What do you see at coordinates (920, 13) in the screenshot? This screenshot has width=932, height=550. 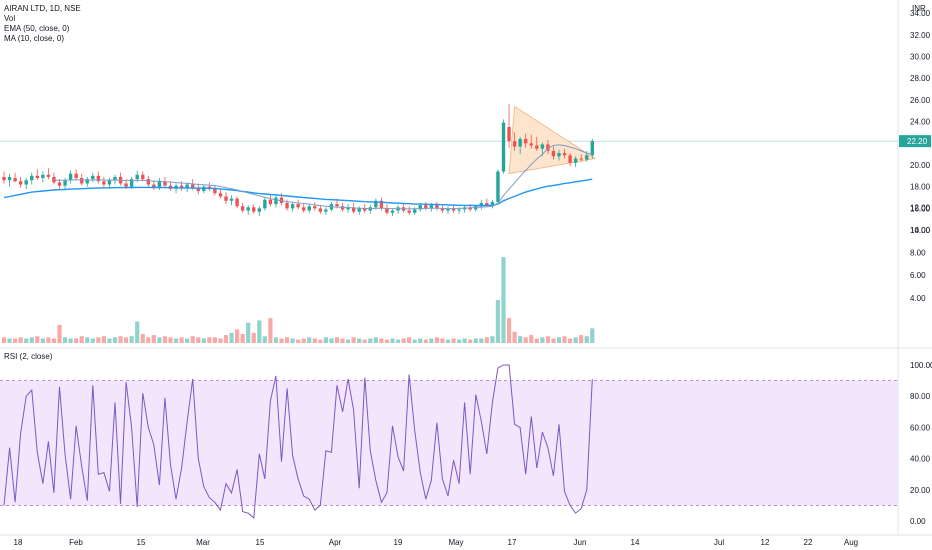 I see `price-tick-label: 34.00` at bounding box center [920, 13].